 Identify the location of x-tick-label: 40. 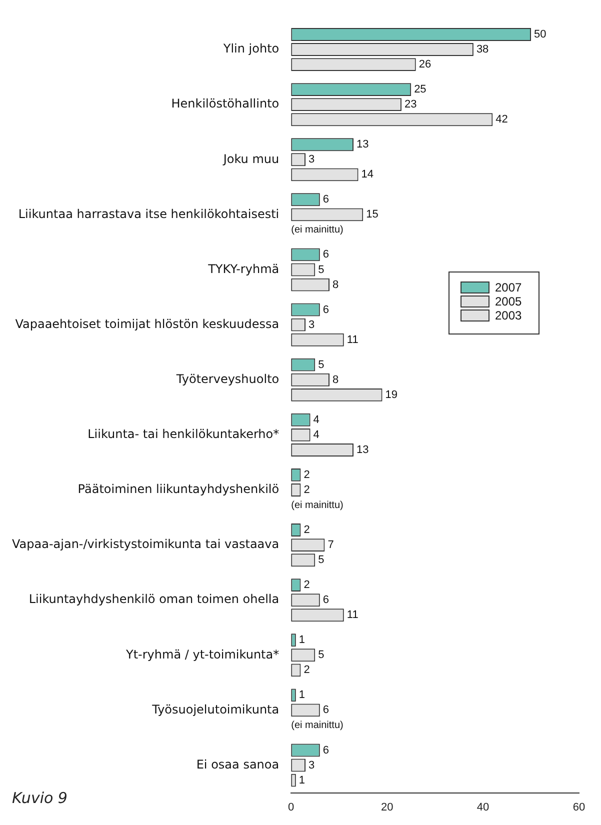
(483, 807).